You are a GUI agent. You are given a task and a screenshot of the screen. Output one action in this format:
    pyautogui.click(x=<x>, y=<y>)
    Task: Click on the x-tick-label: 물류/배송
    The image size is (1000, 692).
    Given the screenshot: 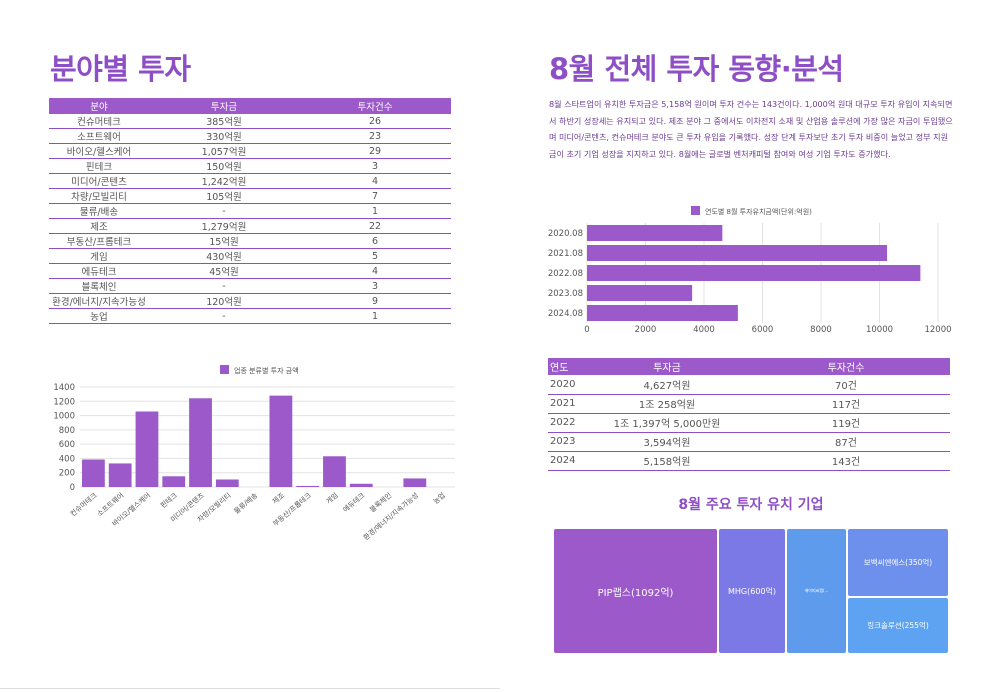 What is the action you would take?
    pyautogui.click(x=246, y=502)
    